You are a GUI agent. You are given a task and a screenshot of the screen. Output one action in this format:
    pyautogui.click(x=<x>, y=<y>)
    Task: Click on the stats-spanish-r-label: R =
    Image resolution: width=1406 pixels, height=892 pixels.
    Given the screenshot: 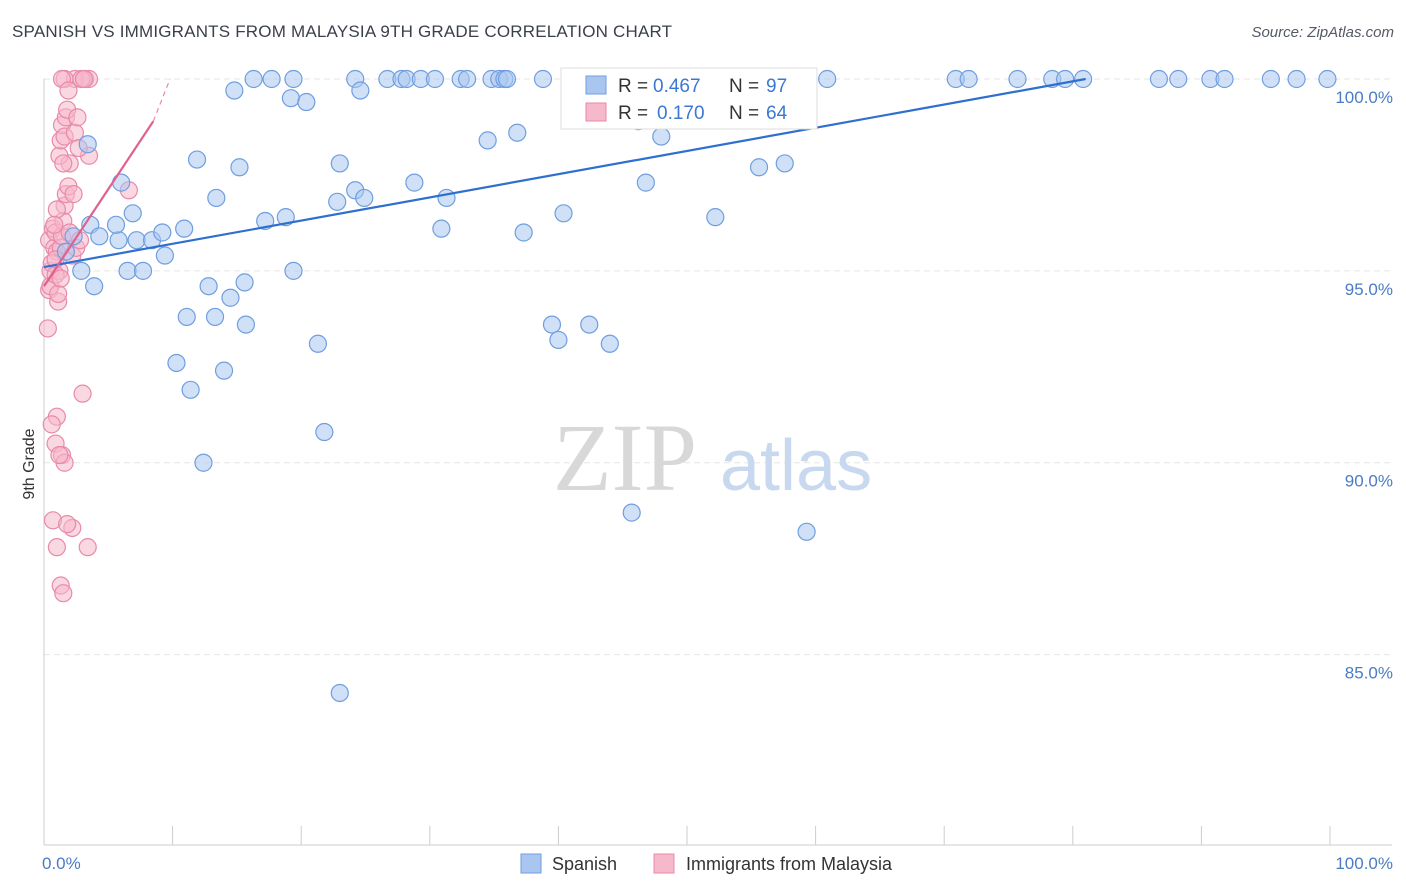 What is the action you would take?
    pyautogui.click(x=633, y=86)
    